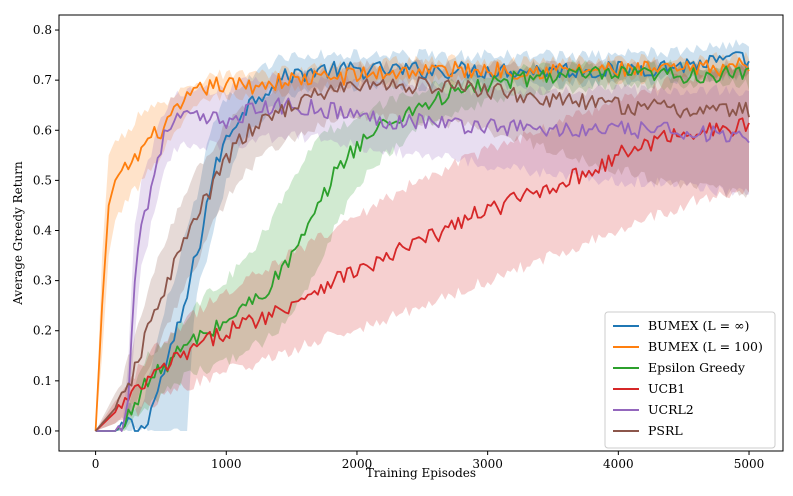  What do you see at coordinates (18, 233) in the screenshot?
I see `y-axis-label: Average Greedy Return` at bounding box center [18, 233].